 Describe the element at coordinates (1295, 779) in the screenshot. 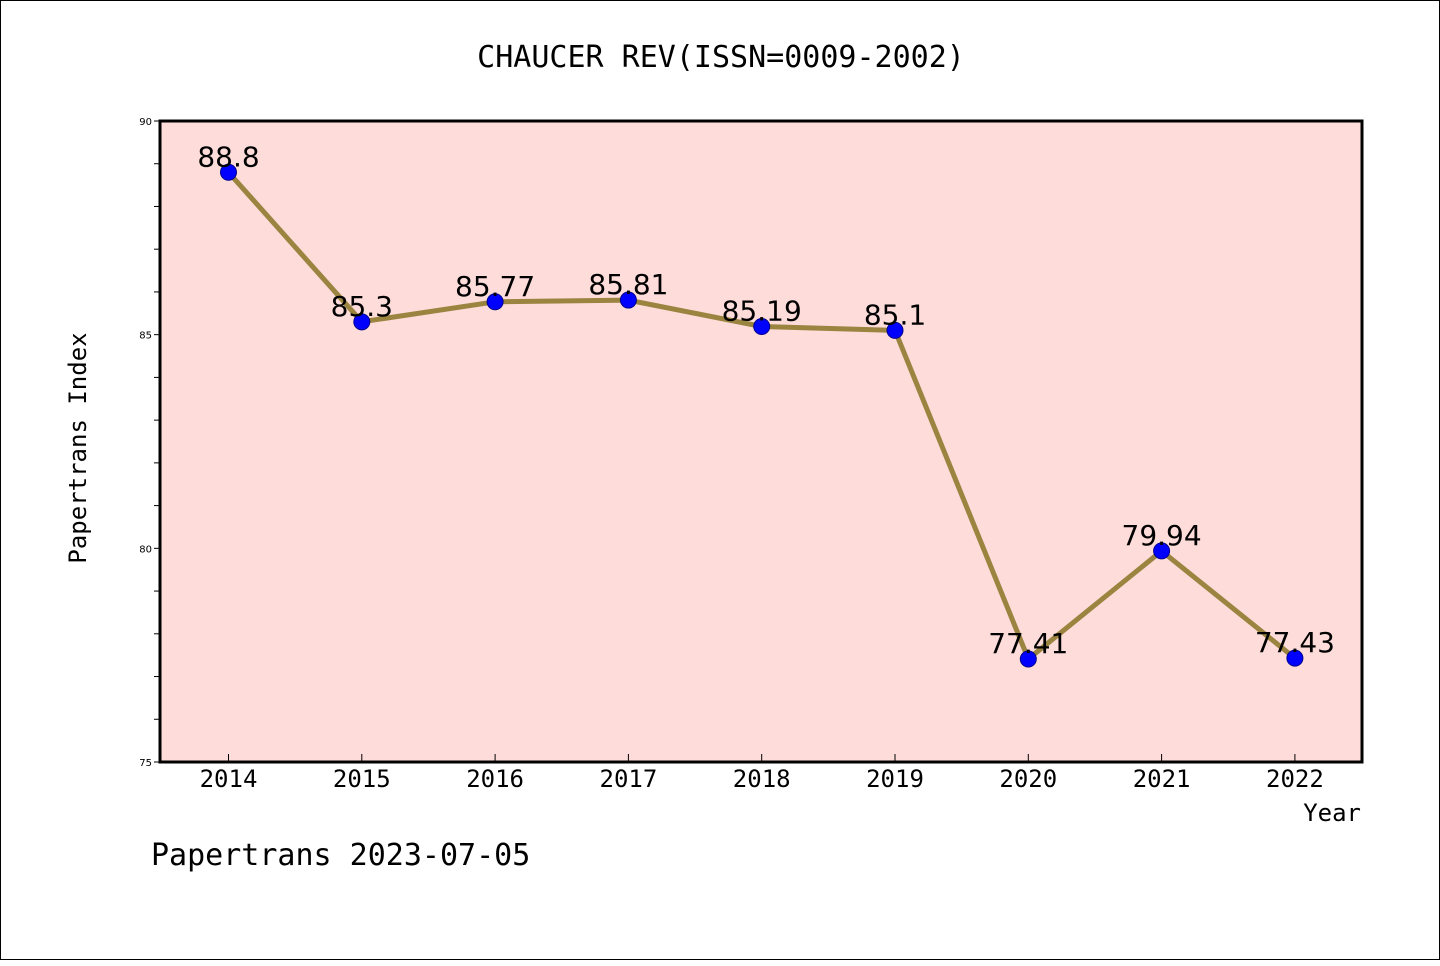

I see `x-tick-label: 2022` at that location.